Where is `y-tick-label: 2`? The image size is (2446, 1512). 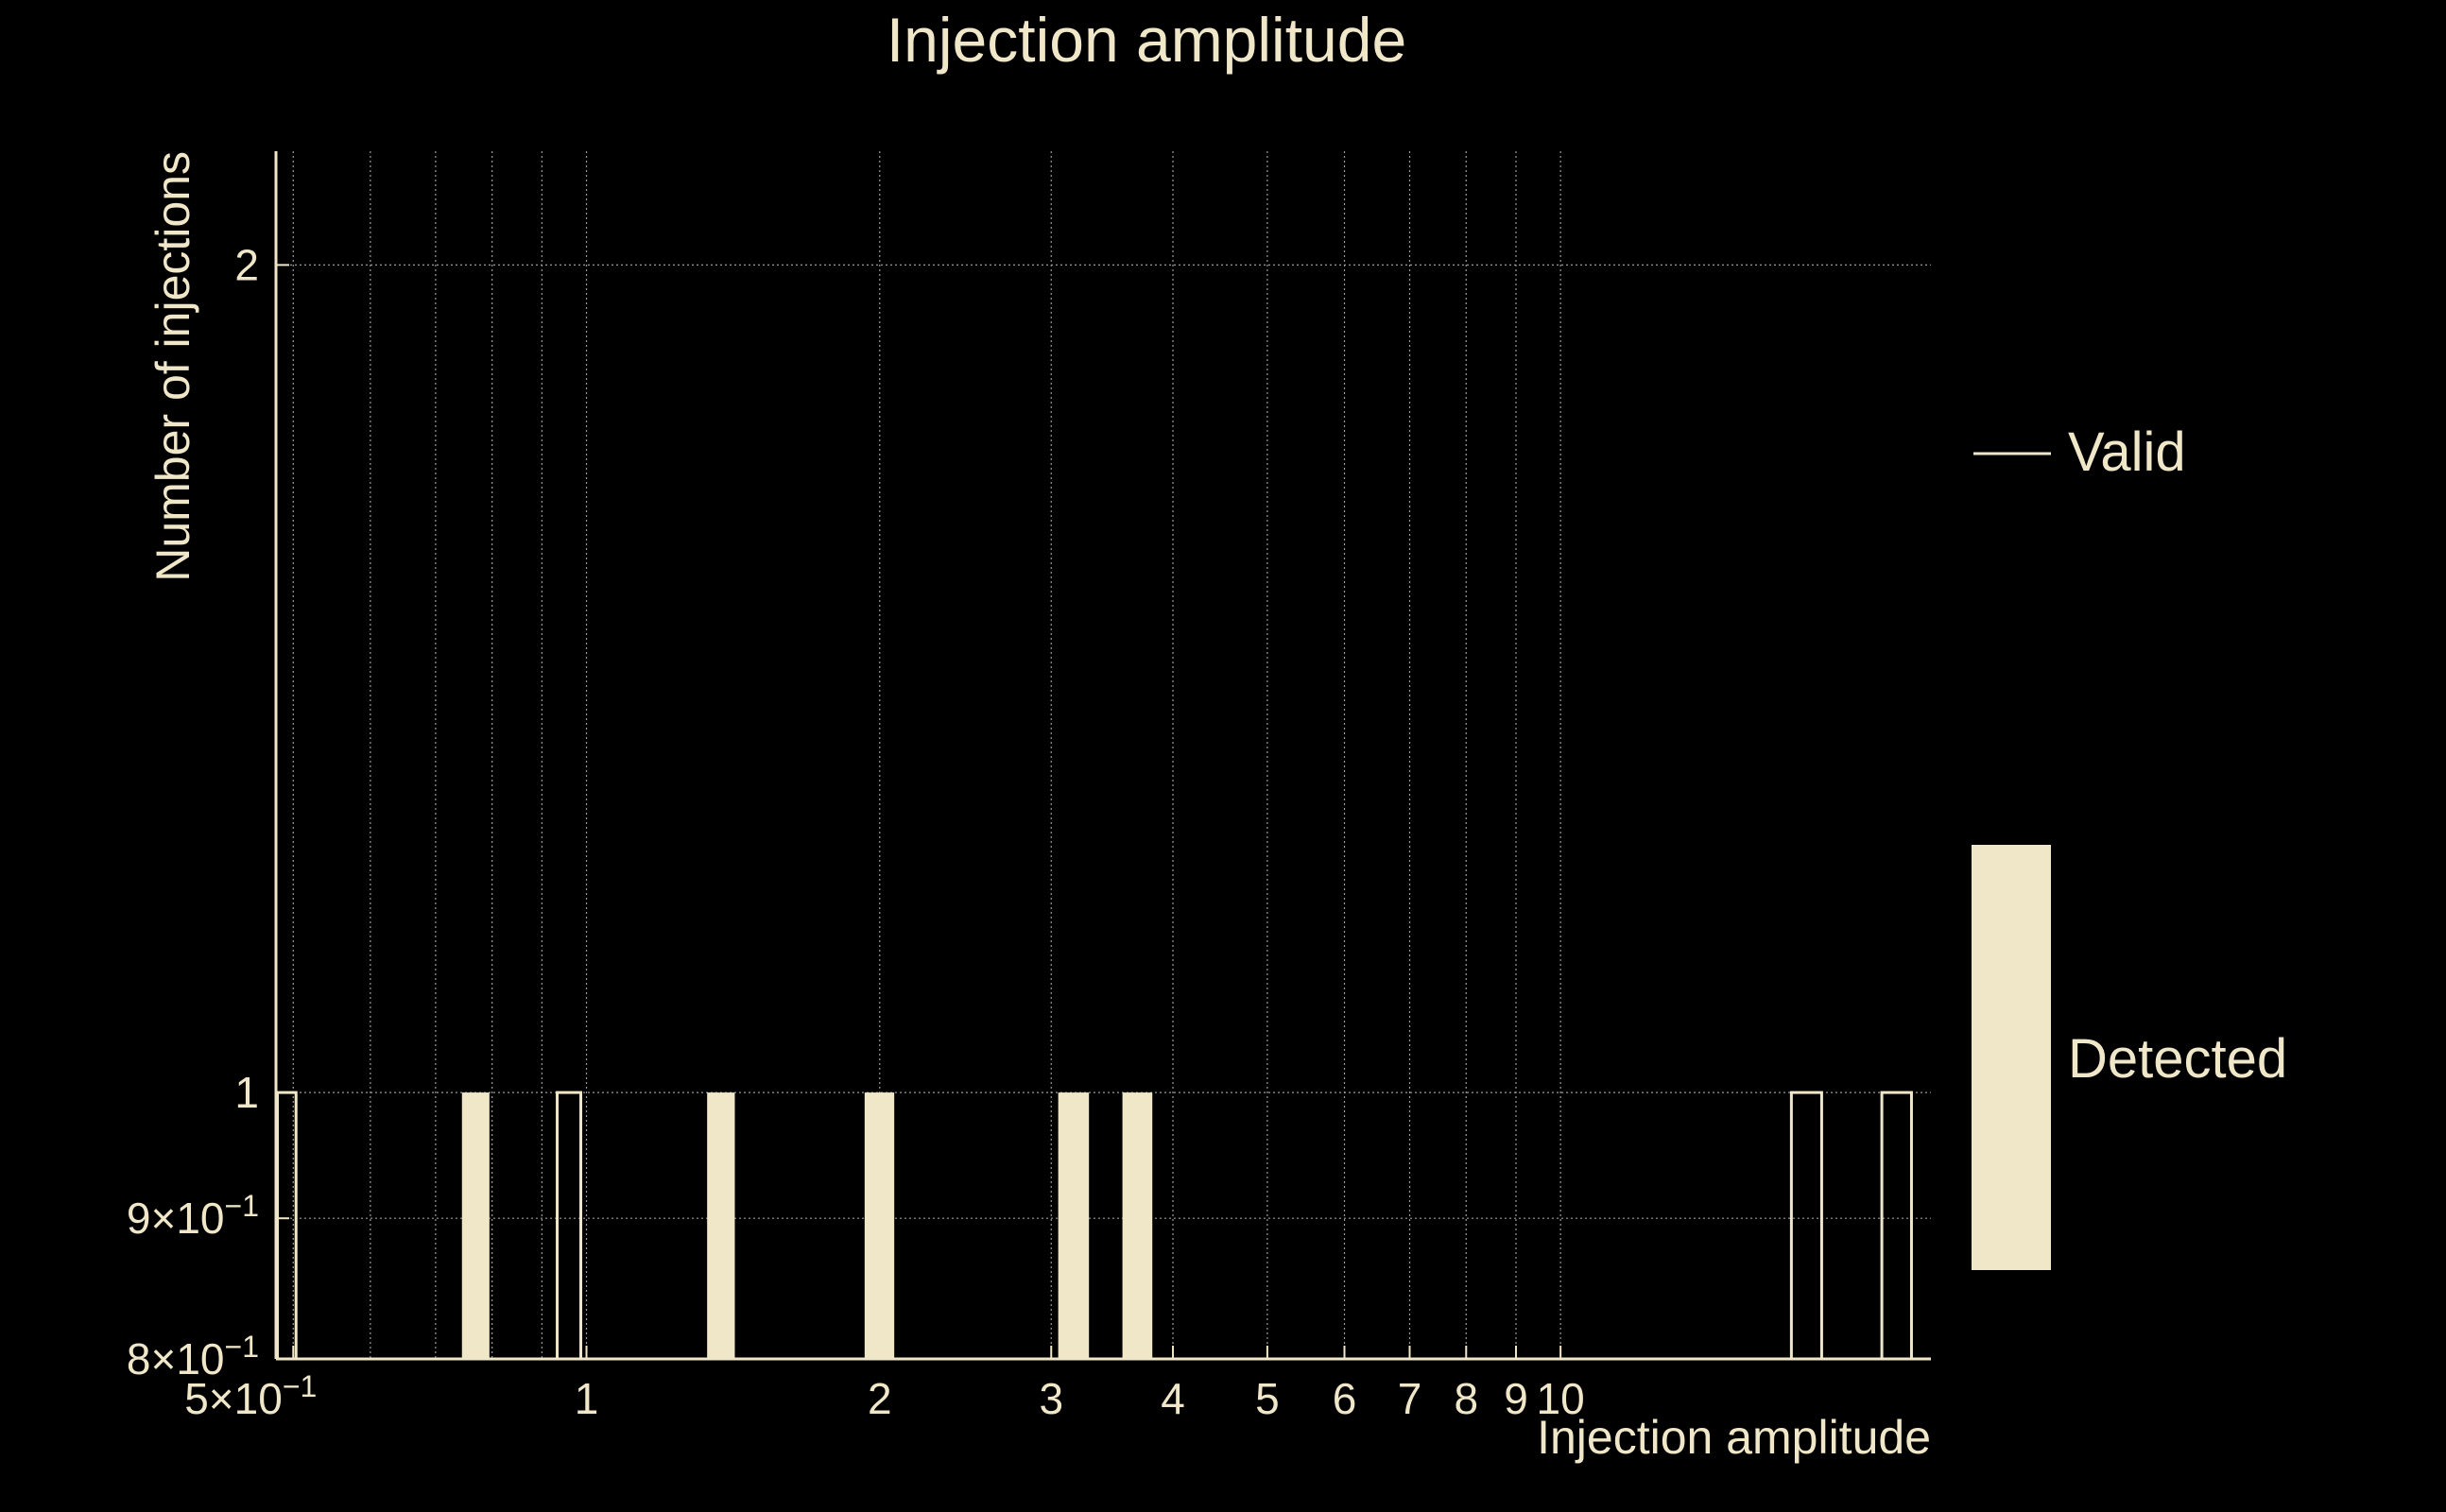
y-tick-label: 2 is located at coordinates (247, 264).